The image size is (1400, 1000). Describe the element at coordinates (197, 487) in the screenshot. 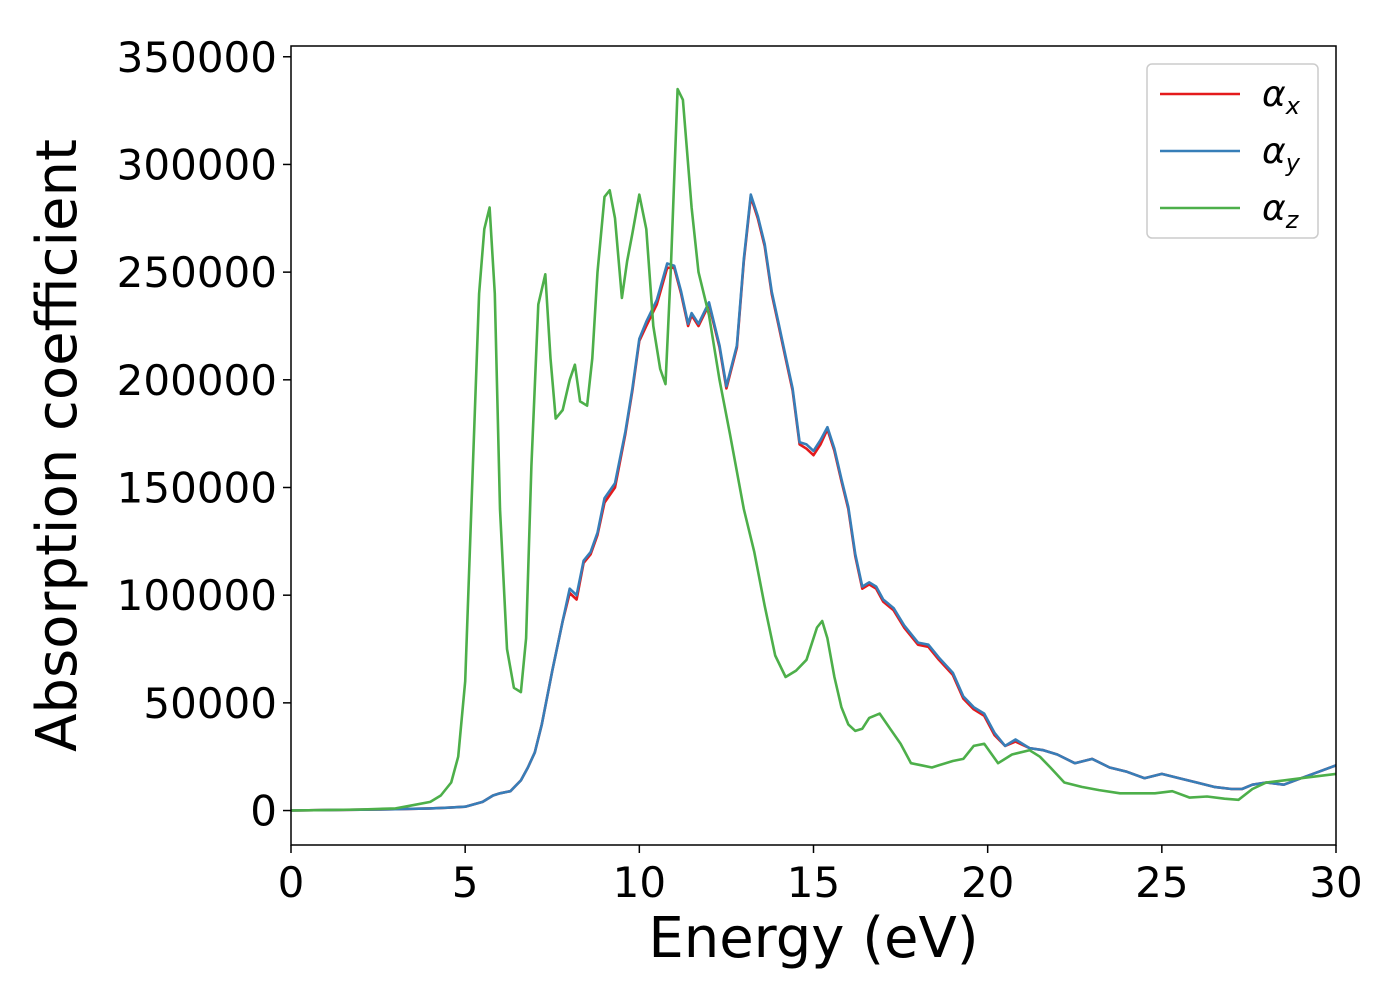

I see `y-tick-label: 150000` at that location.